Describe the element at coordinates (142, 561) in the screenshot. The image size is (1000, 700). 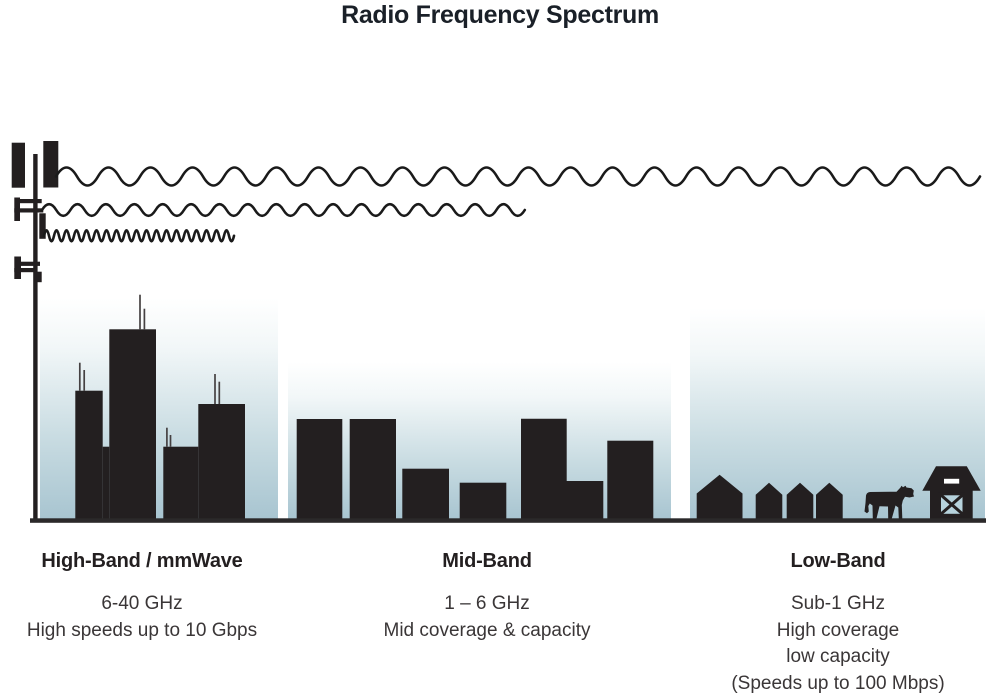
I see `band-label-high: High-Band / mmWave` at that location.